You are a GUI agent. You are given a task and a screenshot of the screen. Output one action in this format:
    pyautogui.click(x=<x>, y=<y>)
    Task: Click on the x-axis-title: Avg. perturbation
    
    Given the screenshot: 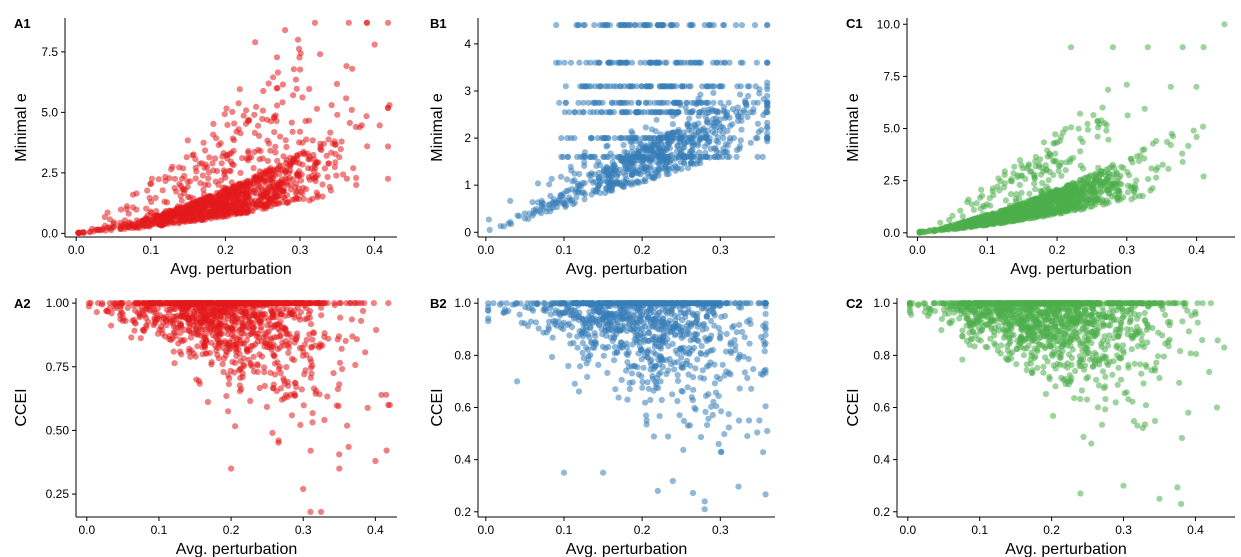 What is the action you would take?
    pyautogui.click(x=231, y=269)
    